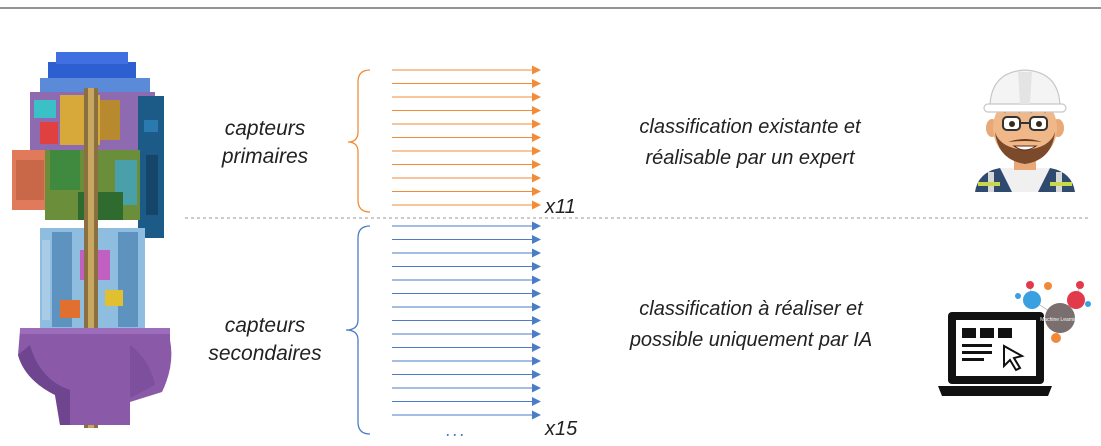  What do you see at coordinates (466, 320) in the screenshot?
I see `secondary-arrows-group` at bounding box center [466, 320].